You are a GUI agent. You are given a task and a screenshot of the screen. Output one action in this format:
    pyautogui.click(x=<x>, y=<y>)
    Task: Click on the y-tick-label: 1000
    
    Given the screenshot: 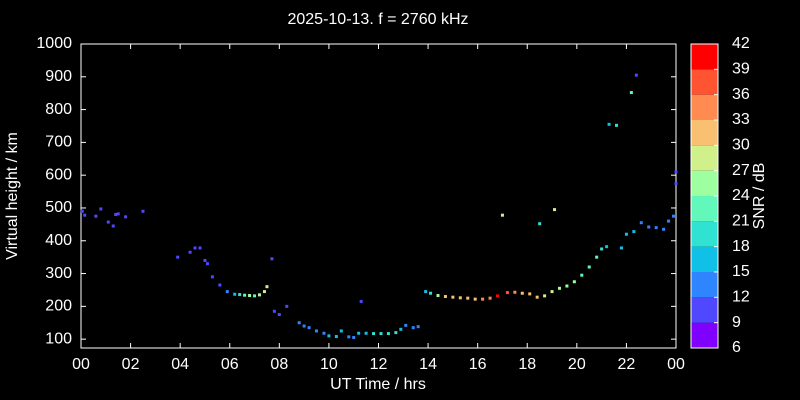 What is the action you would take?
    pyautogui.click(x=54, y=43)
    